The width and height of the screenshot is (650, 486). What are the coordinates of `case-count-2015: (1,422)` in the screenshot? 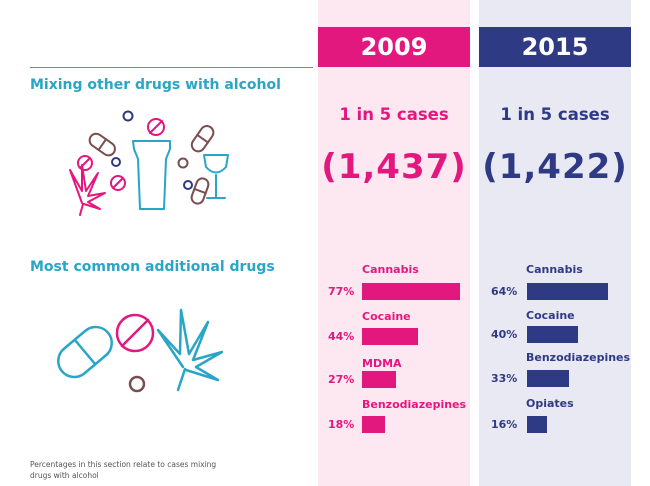 It's located at (555, 167).